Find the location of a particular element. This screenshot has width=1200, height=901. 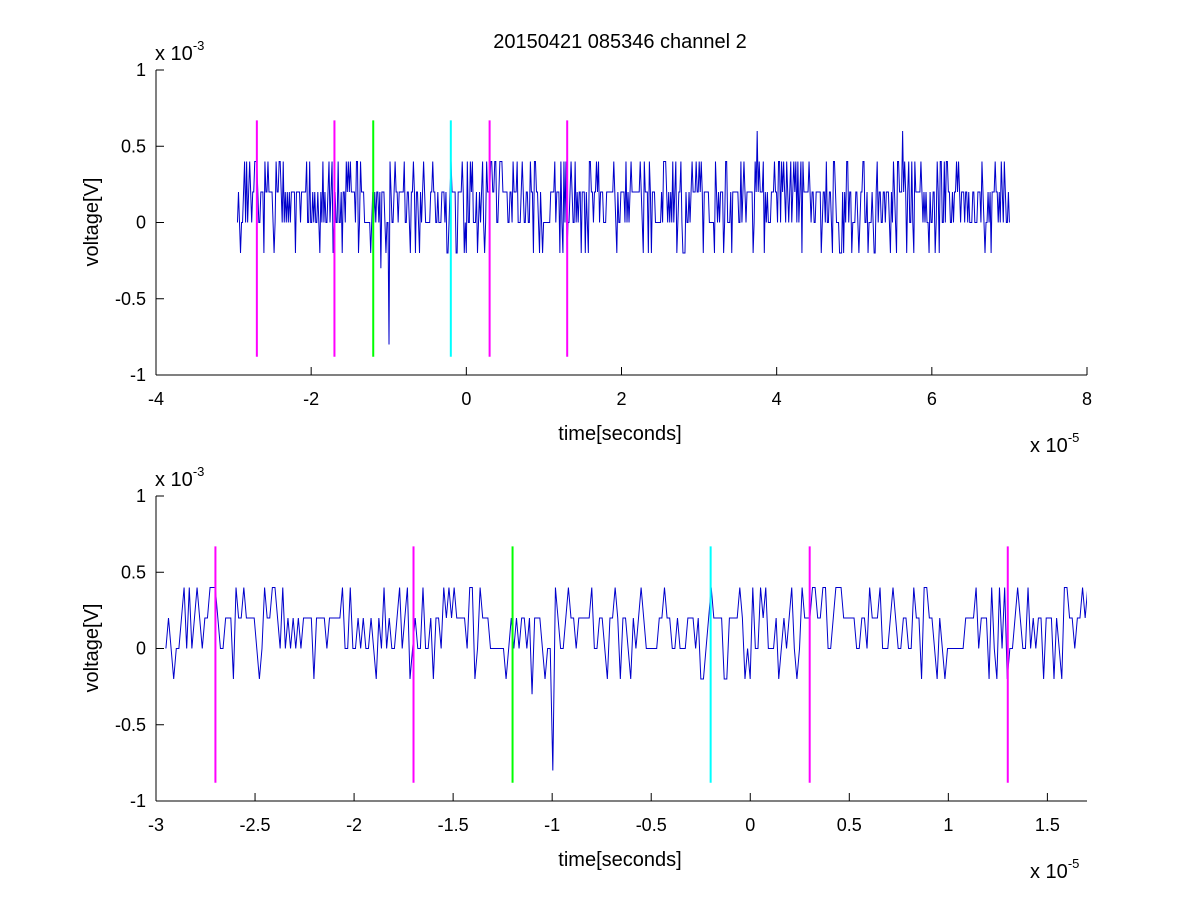

x-tick-label: 6 is located at coordinates (932, 399).